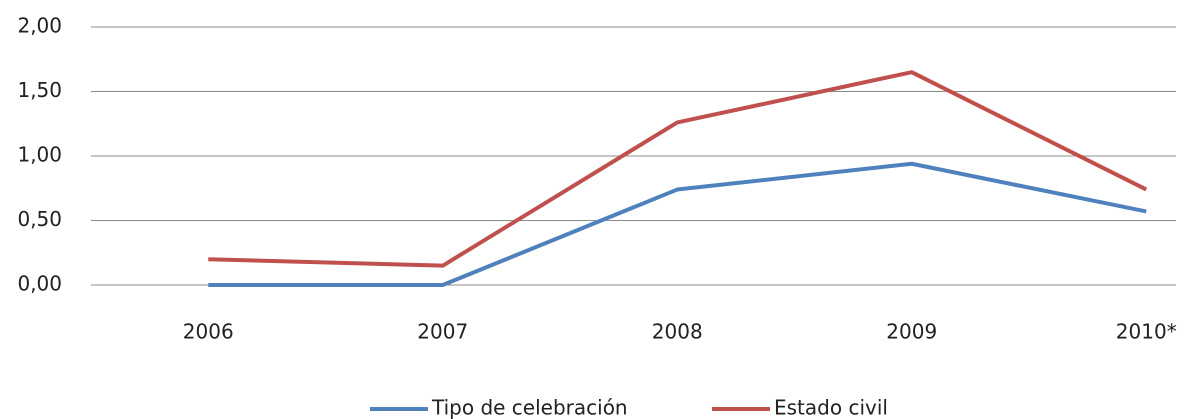  What do you see at coordinates (39, 26) in the screenshot?
I see `y-tick-label: 2,00` at bounding box center [39, 26].